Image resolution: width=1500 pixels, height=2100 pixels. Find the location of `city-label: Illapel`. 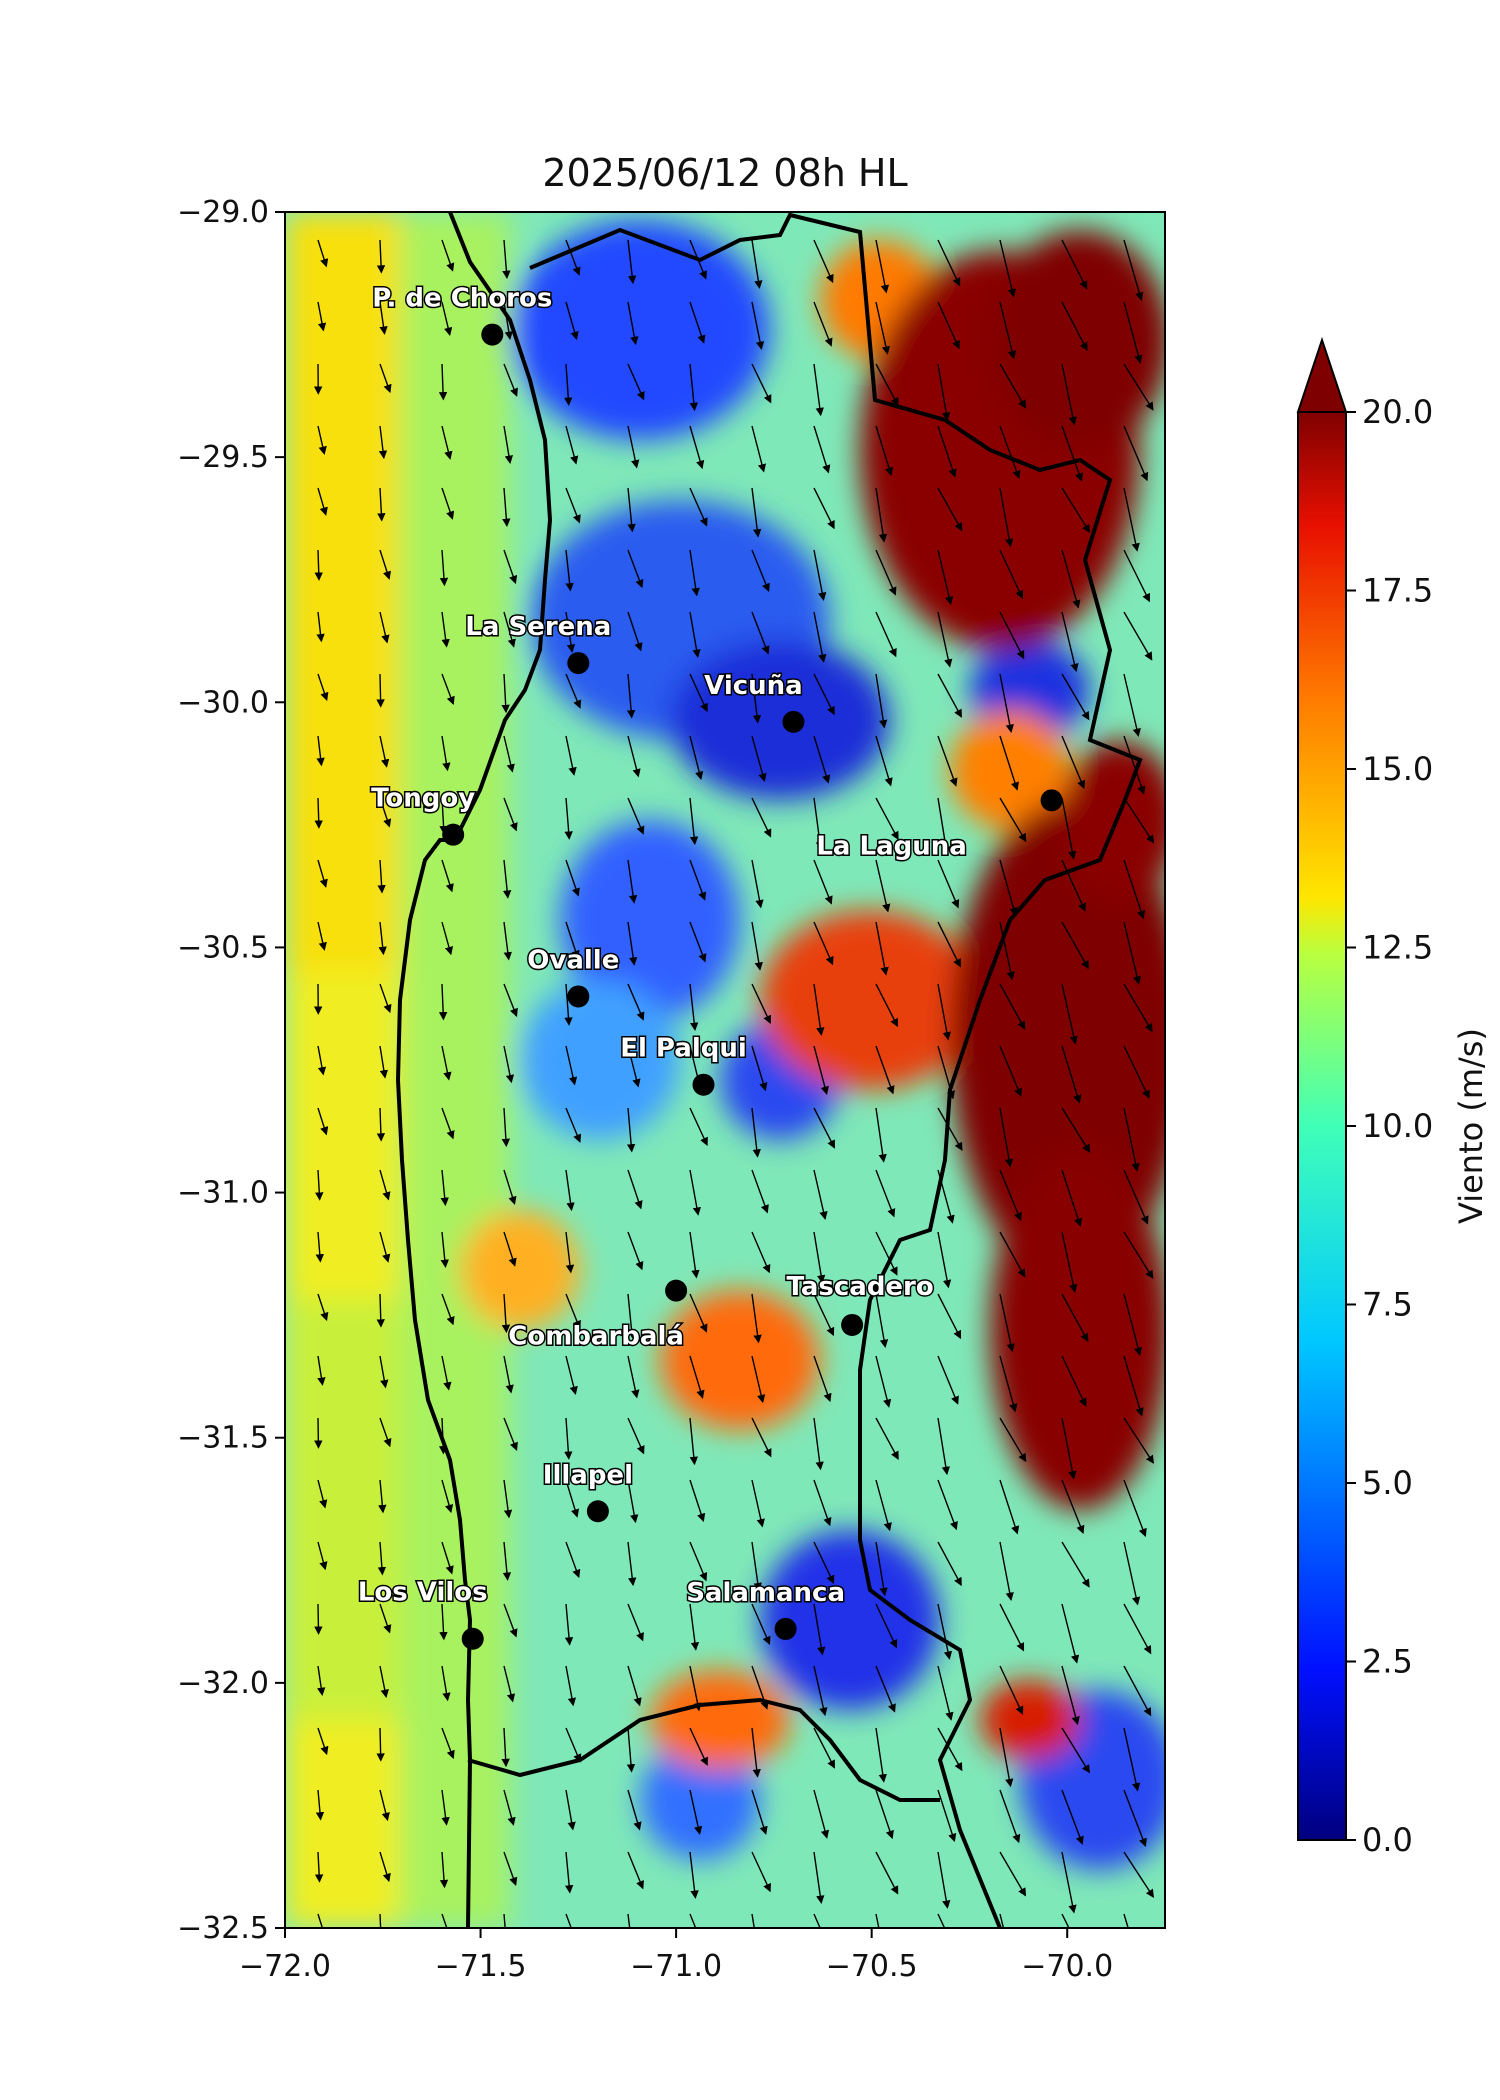

city-label: Illapel is located at coordinates (588, 1475).